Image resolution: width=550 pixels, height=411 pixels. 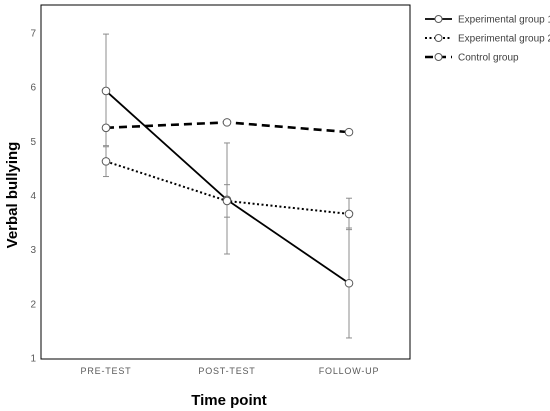 I want to click on x-axis-ticks: PRE-TEST POST-TEST FOLLOW-UP, so click(x=230, y=371).